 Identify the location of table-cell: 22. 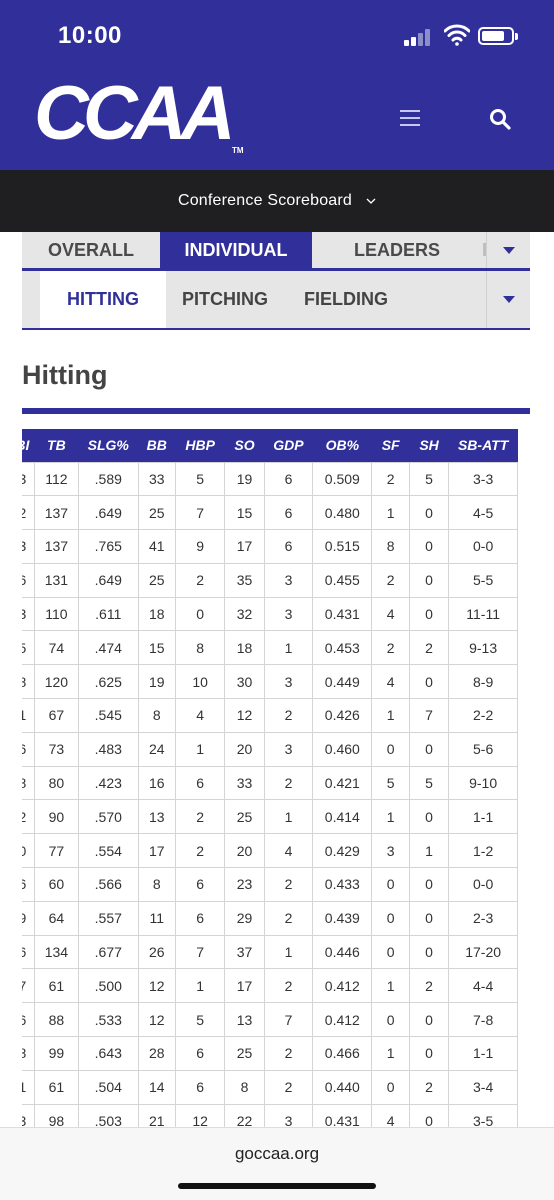
(244, 1115).